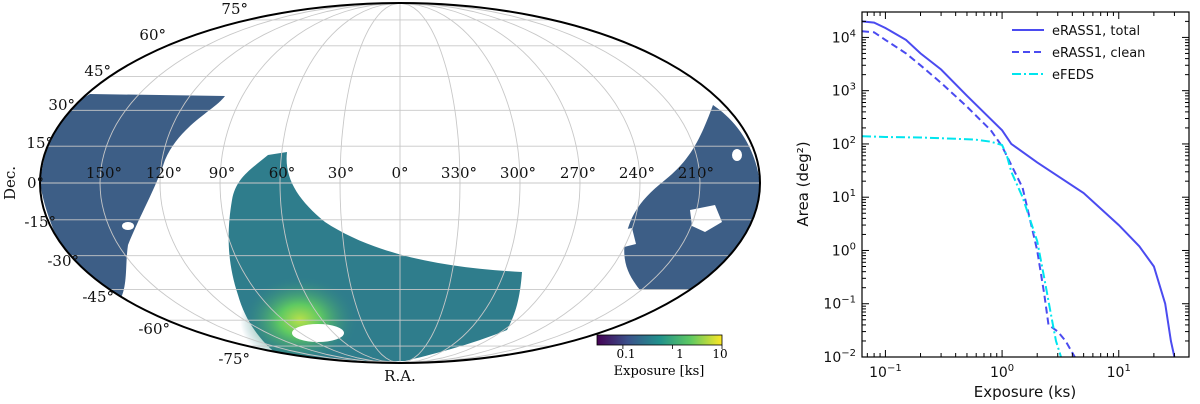 Image resolution: width=1200 pixels, height=404 pixels. I want to click on dec-label: 30°, so click(61, 105).